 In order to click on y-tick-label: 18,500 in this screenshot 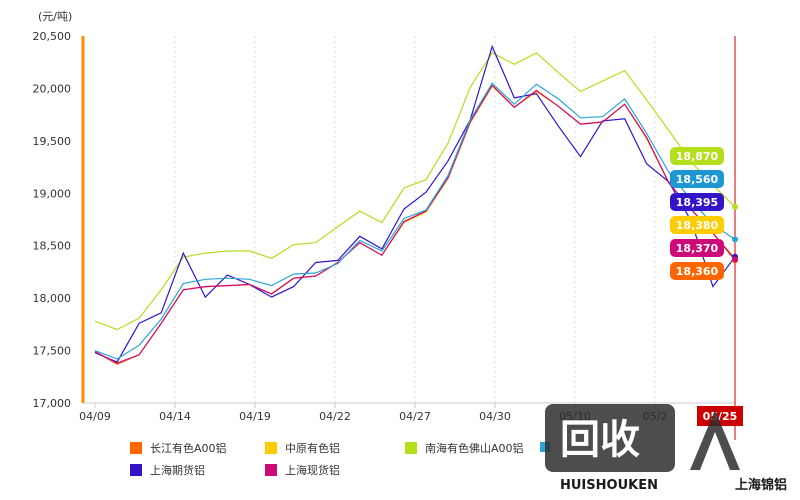, I will do `click(52, 246)`.